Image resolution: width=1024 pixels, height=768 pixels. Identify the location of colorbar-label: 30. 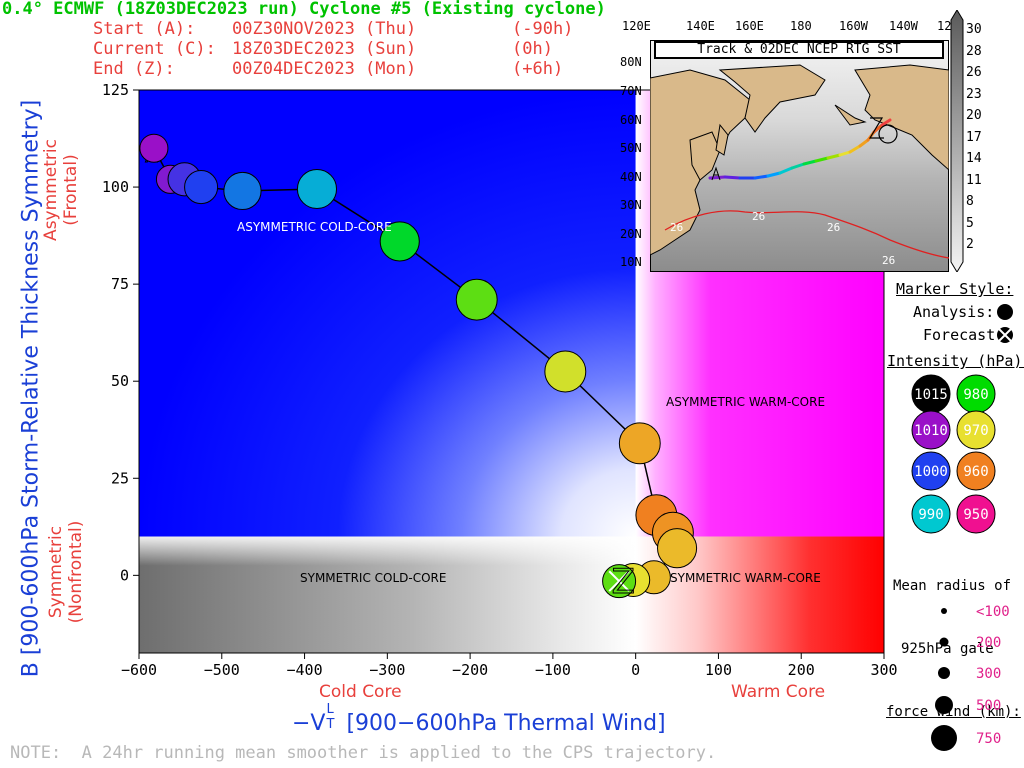
(974, 29).